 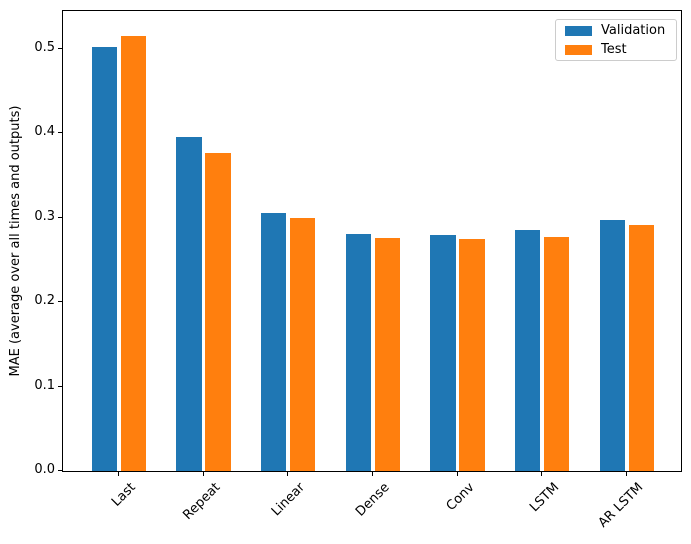 What do you see at coordinates (372, 500) in the screenshot?
I see `x-tick-label-dense: Dense` at bounding box center [372, 500].